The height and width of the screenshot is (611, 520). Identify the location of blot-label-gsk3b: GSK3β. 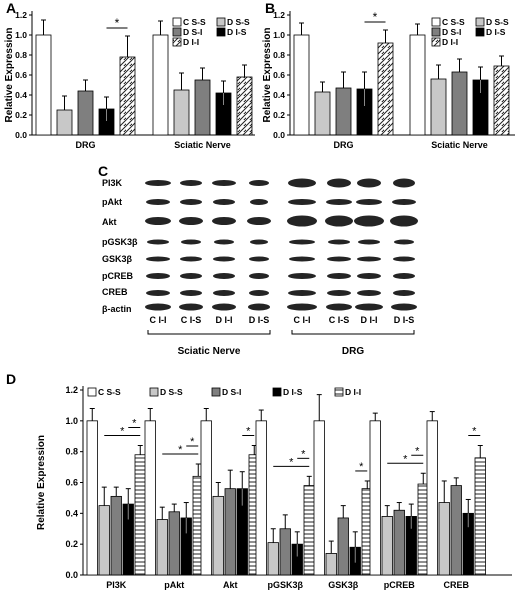
(117, 259).